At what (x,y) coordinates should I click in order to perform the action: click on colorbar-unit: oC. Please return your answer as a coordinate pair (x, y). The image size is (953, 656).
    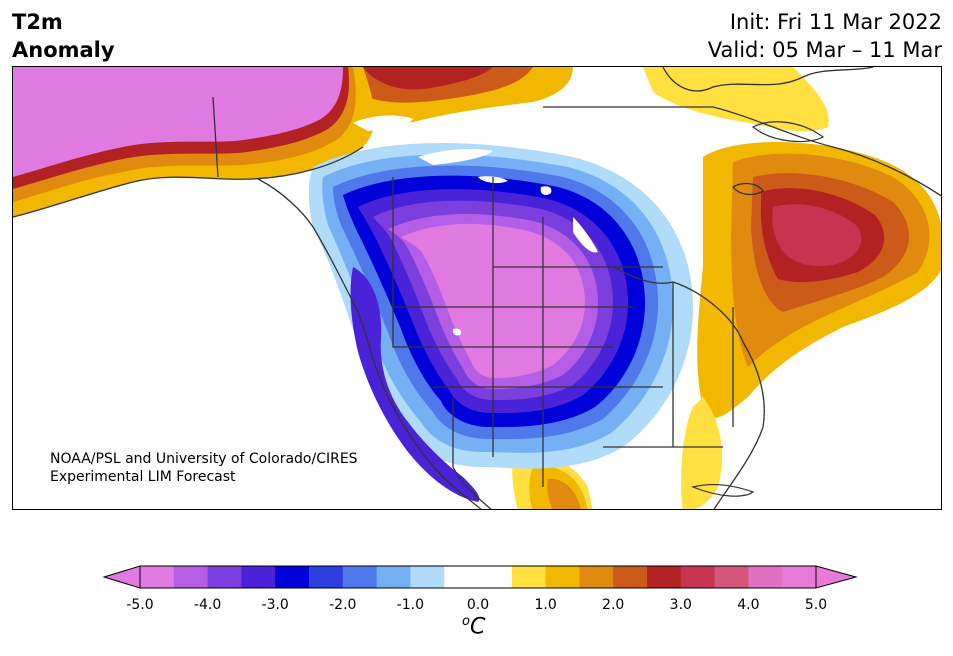
    Looking at the image, I should click on (473, 626).